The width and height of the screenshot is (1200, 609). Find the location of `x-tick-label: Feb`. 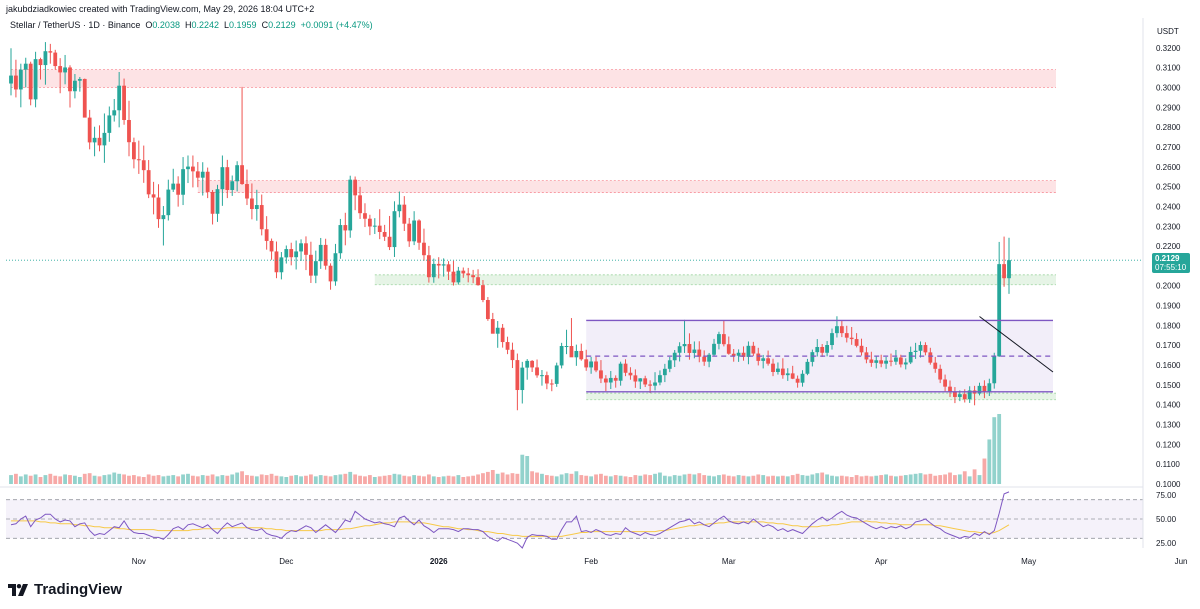

x-tick-label: Feb is located at coordinates (591, 561).